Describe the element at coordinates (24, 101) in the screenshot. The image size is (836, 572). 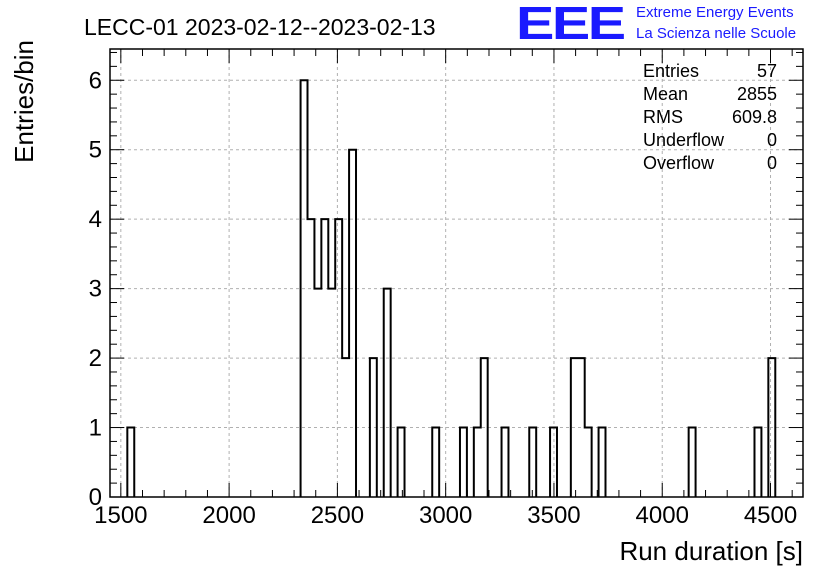
I see `y-axis-label: Entries/bin` at that location.